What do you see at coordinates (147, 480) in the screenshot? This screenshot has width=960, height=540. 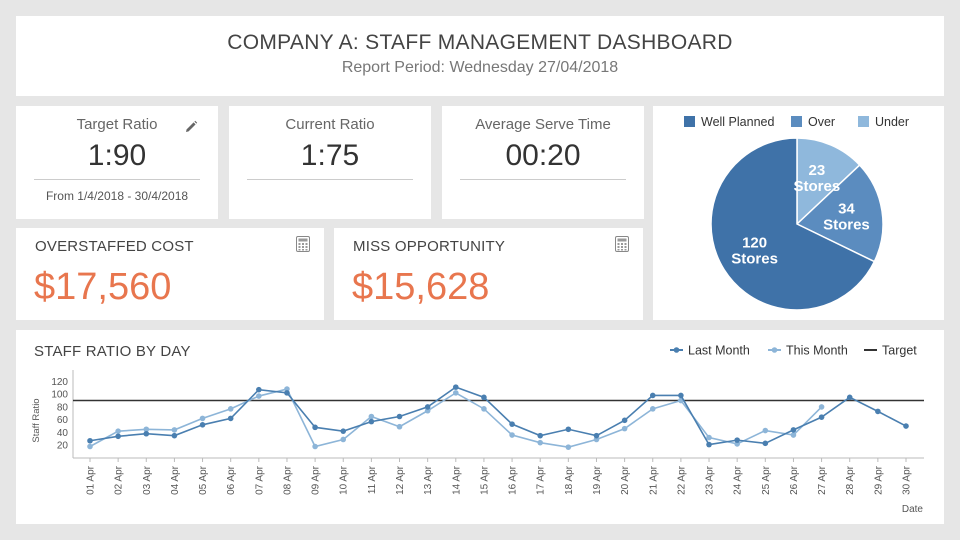 I see `x-tick-label: 03 Apr` at bounding box center [147, 480].